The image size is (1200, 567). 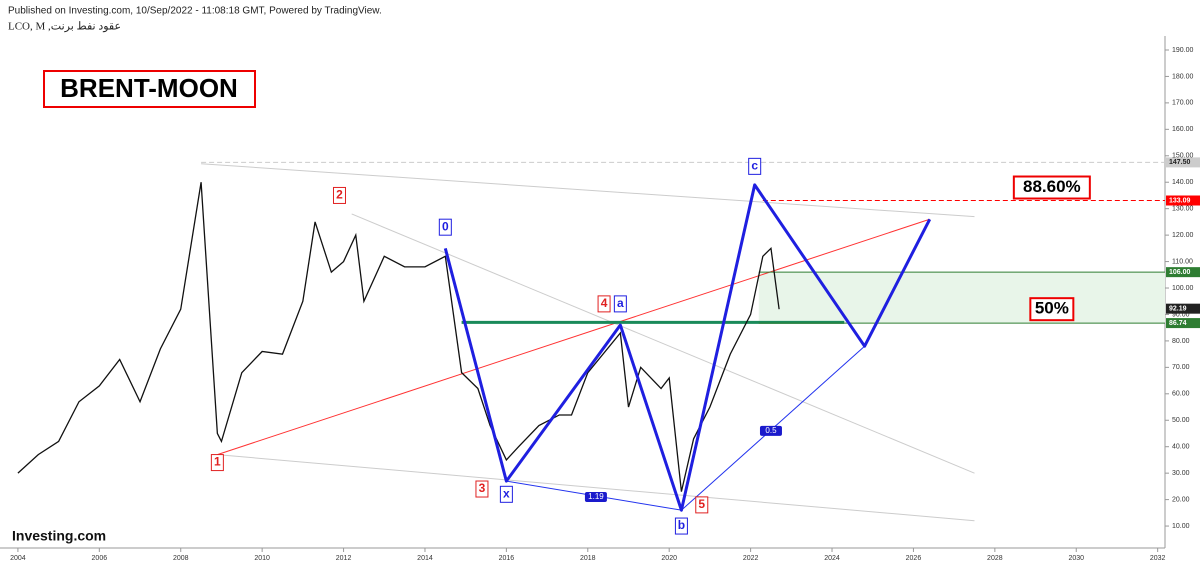 What do you see at coordinates (1183, 76) in the screenshot?
I see `y-tick-label: 180.00` at bounding box center [1183, 76].